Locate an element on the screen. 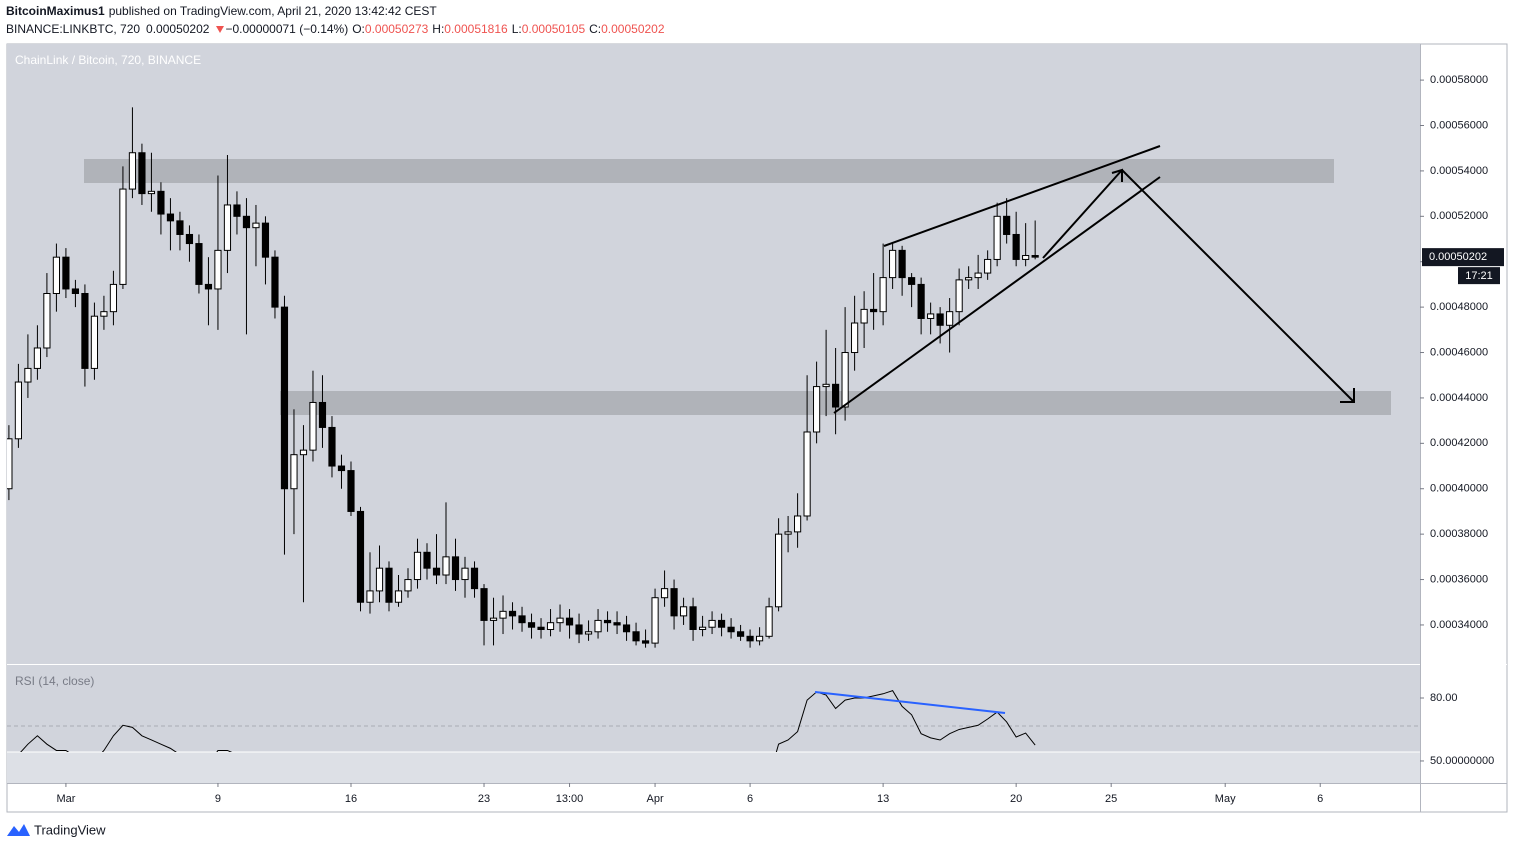 The height and width of the screenshot is (849, 1514). x-tick-label: May is located at coordinates (1225, 799).